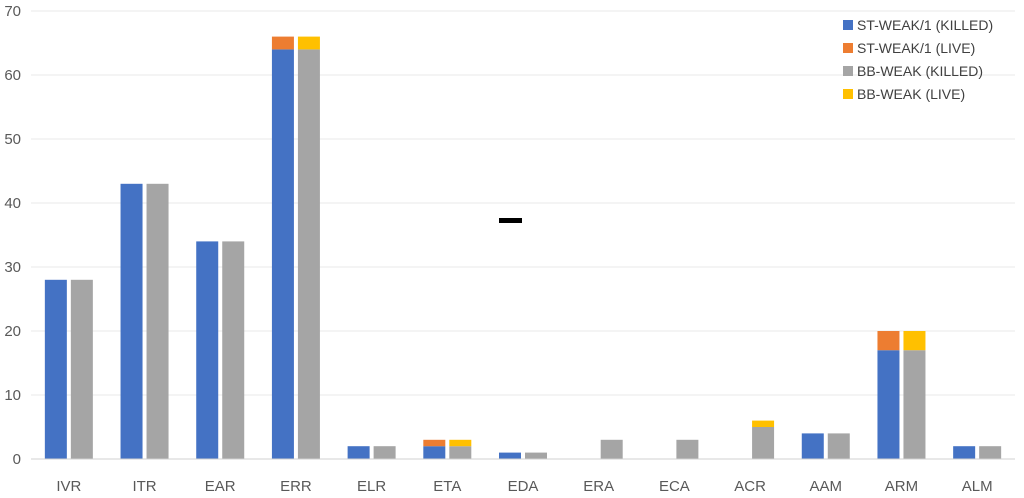 Image resolution: width=1024 pixels, height=498 pixels. I want to click on x-tick-label: ACR, so click(750, 486).